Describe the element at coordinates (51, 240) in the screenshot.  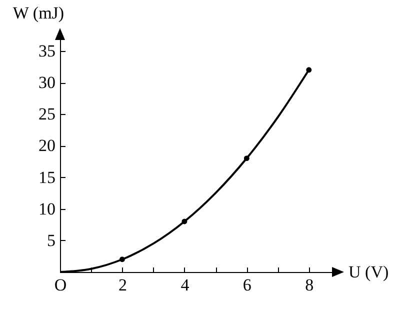
I see `y-tick-label: 5` at that location.